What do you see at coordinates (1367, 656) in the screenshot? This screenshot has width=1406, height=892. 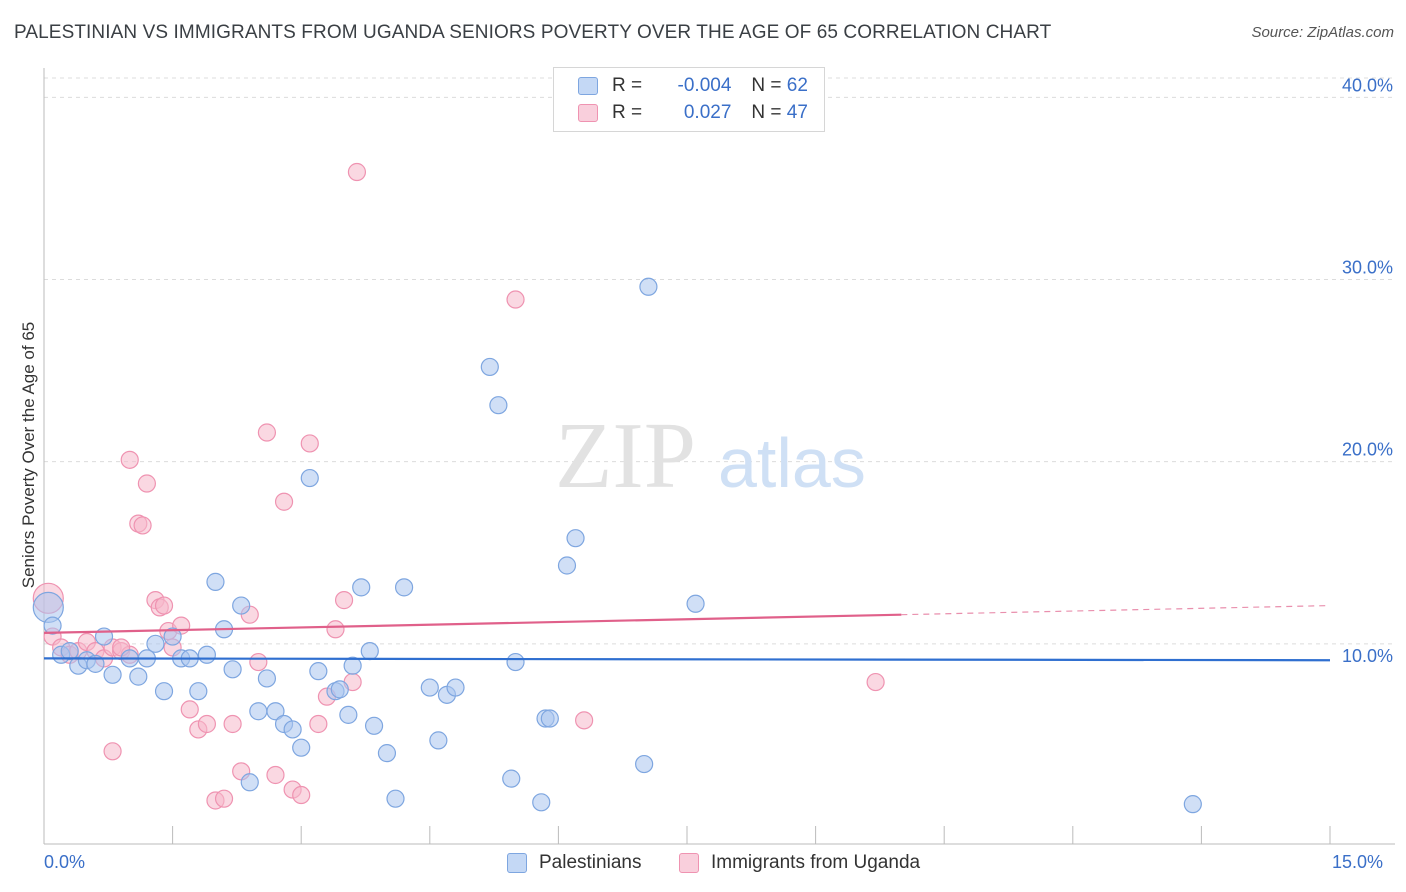 I see `y-tick-label: 10.0%` at bounding box center [1367, 656].